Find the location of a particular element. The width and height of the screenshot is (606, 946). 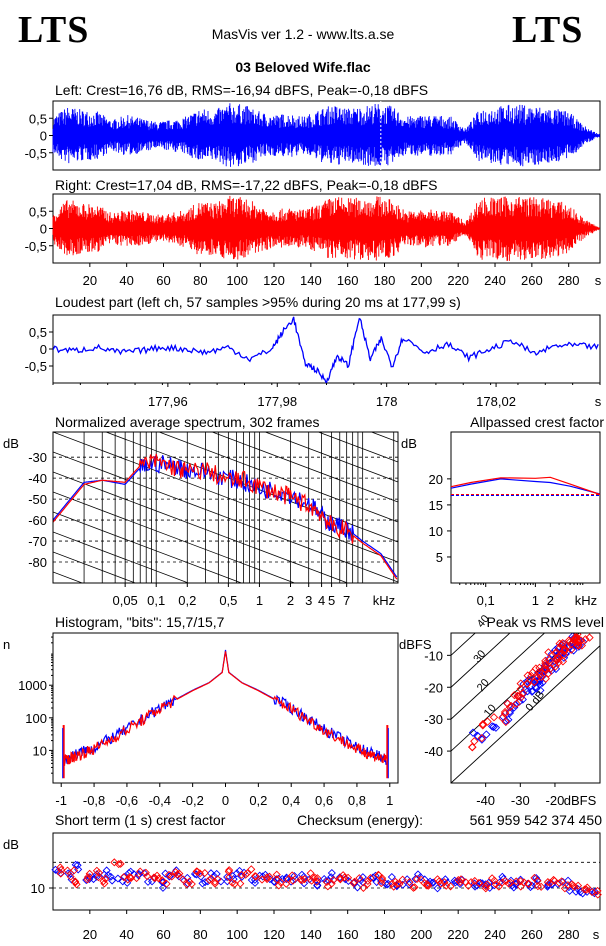

allpassed-crest-xunit: kHz is located at coordinates (586, 600).